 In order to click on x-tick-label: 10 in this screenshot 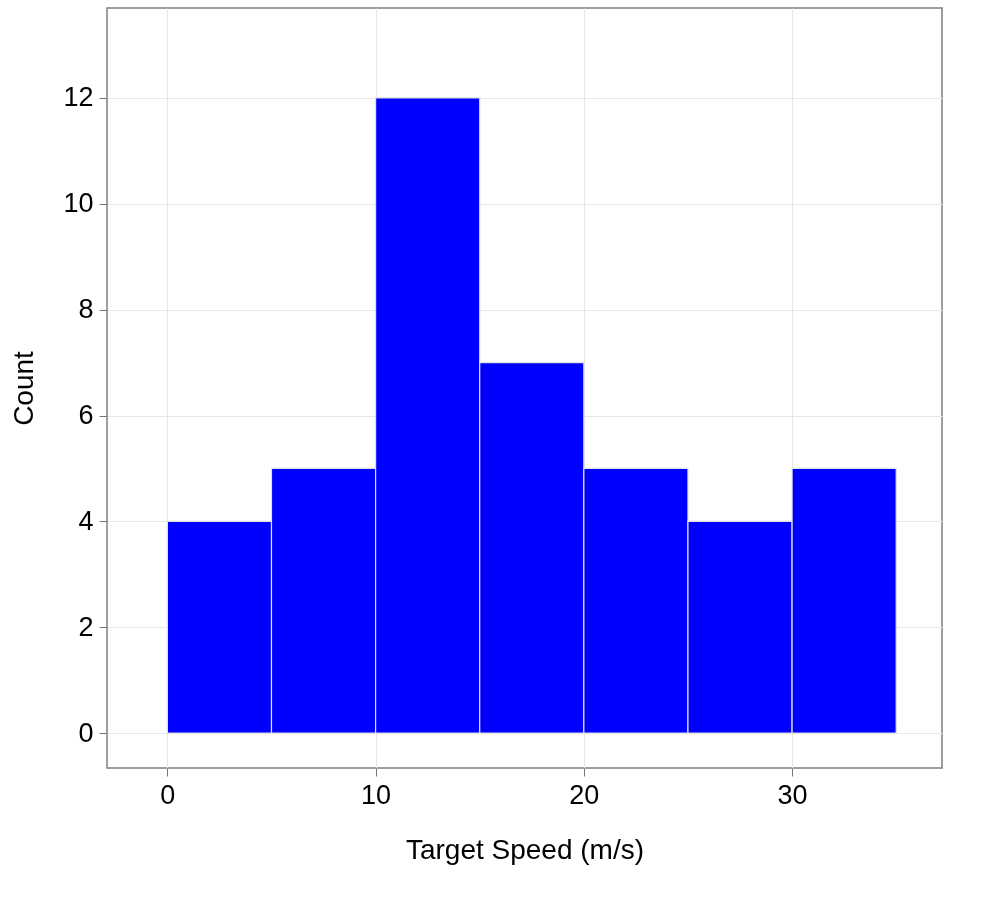, I will do `click(376, 794)`.